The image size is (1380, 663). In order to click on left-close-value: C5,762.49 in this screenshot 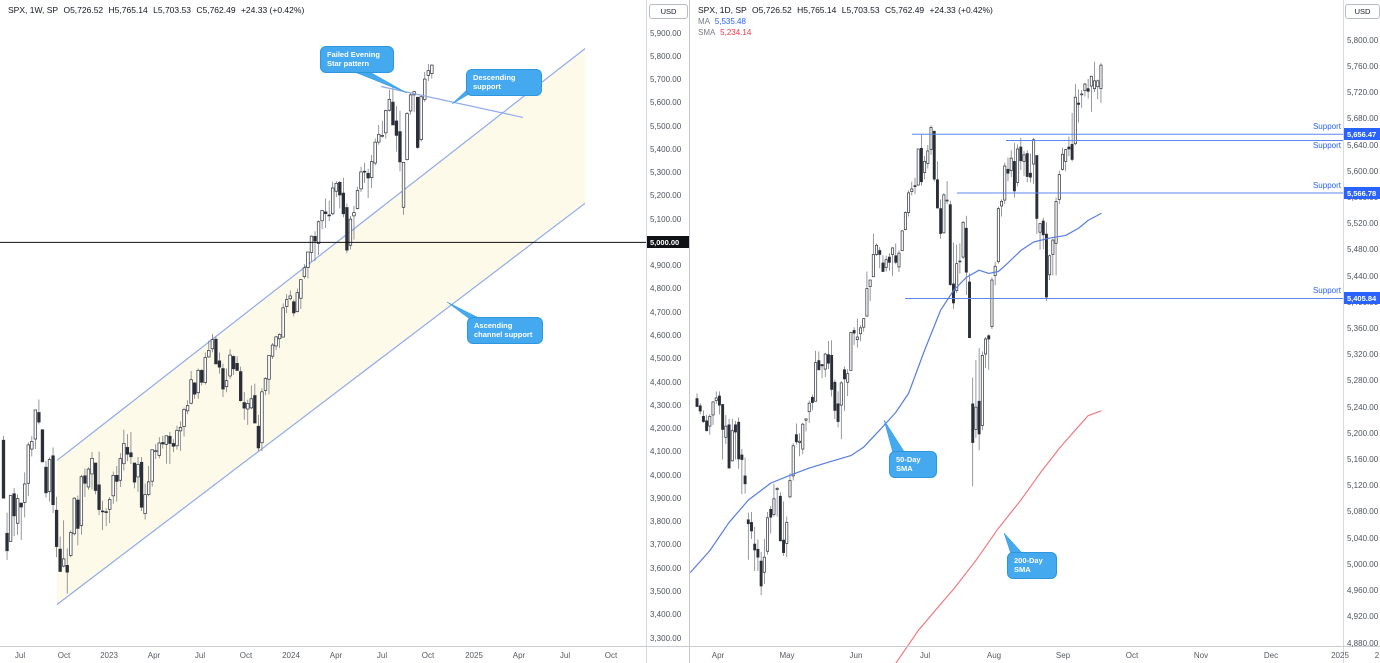, I will do `click(216, 10)`.